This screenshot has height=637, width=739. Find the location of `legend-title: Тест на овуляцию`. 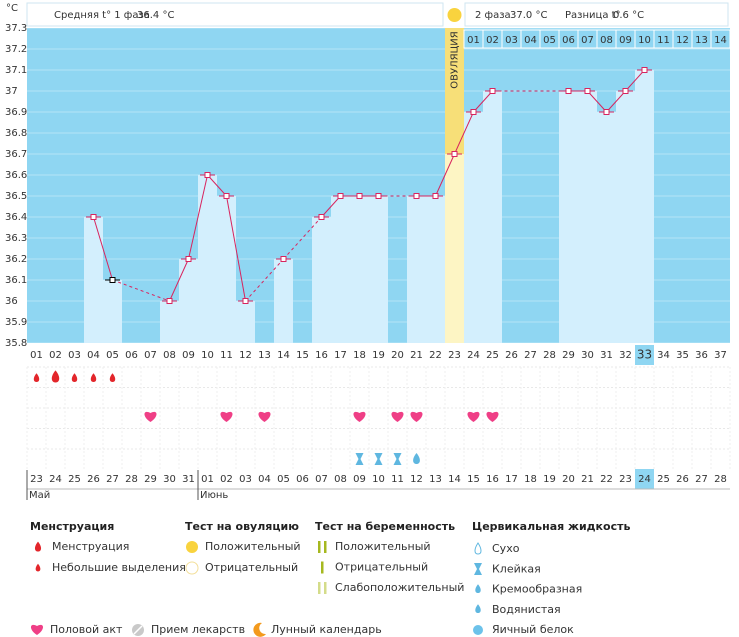

legend-title: Тест на овуляцию is located at coordinates (242, 526).